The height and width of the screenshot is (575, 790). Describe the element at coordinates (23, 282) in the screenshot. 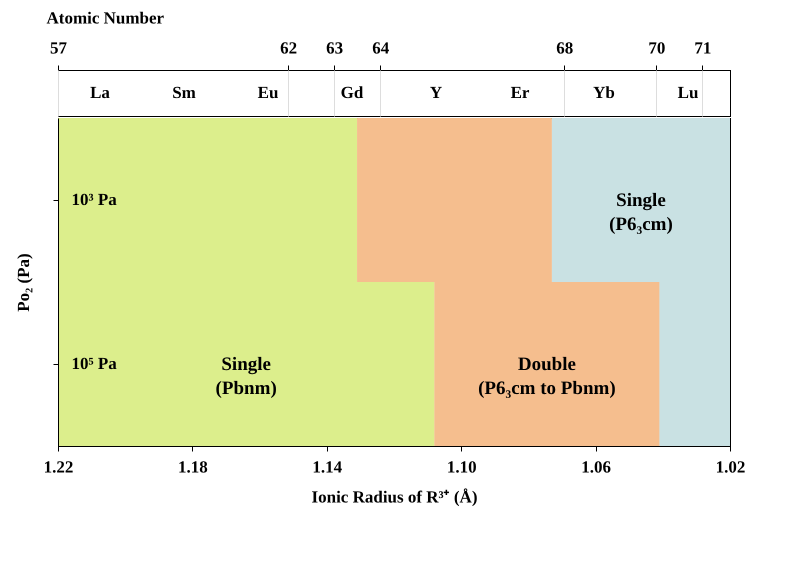

I see `y-axis-title: Po₂ (Pa)` at that location.